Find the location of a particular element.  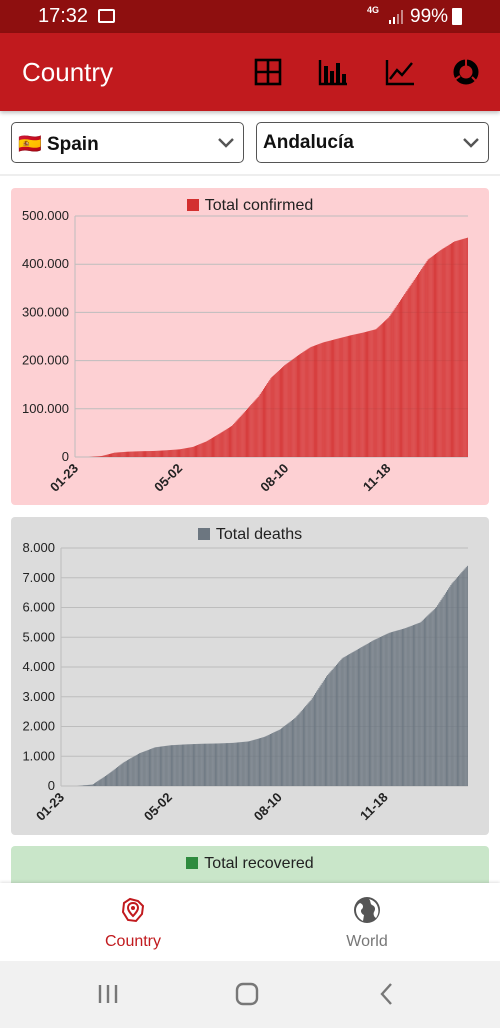

table-icon is located at coordinates (268, 72).